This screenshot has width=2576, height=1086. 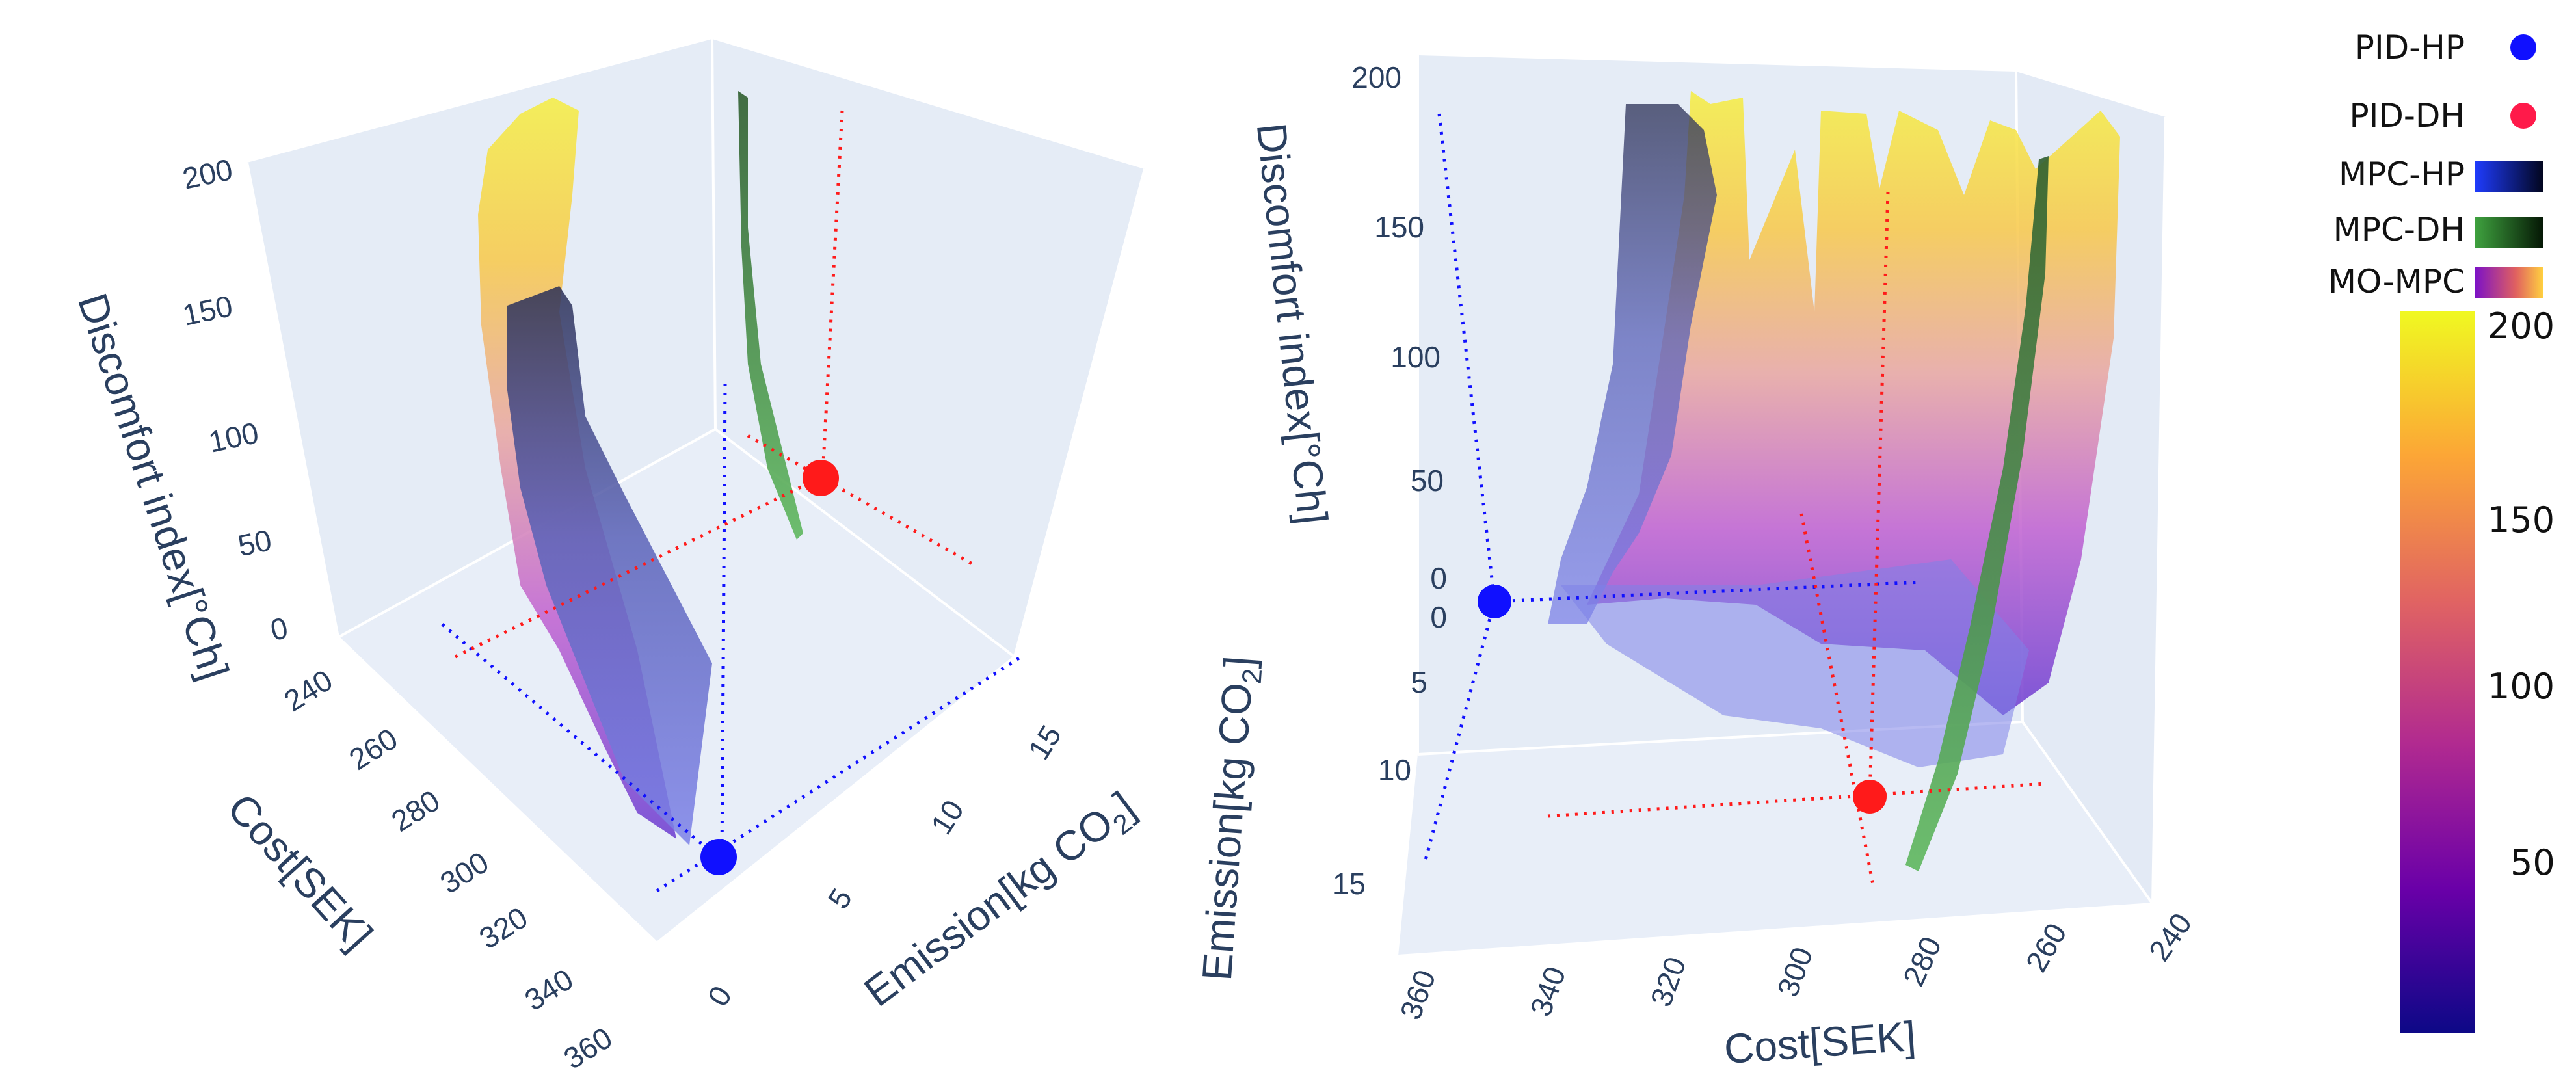 I want to click on left-cost-tick: 260, so click(x=374, y=748).